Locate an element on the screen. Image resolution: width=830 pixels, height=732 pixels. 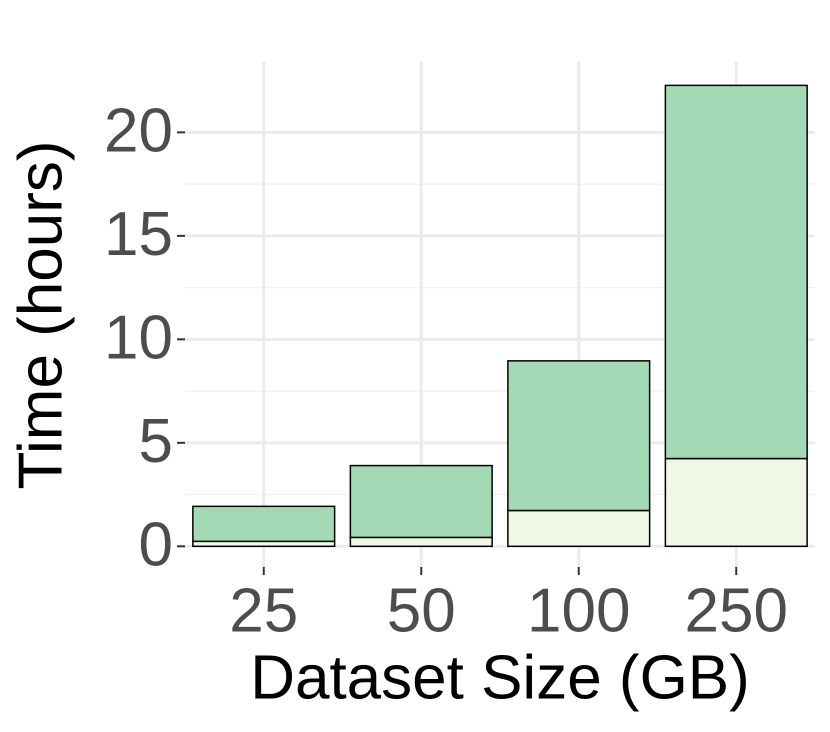
y-tick-label: 0 is located at coordinates (156, 545).